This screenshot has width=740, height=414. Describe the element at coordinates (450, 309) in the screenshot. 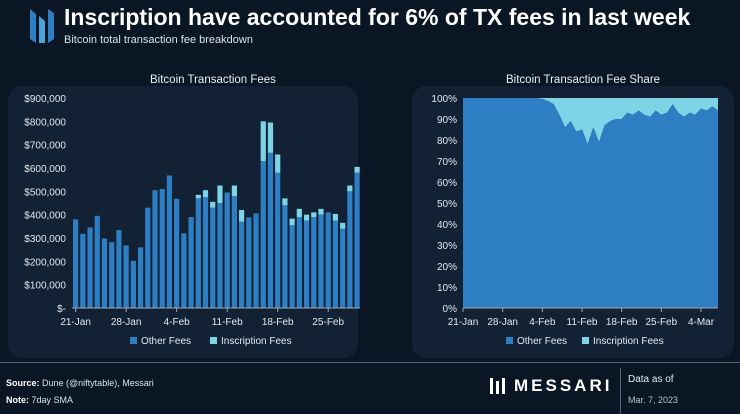

I see `y-tick-label: 0%` at that location.